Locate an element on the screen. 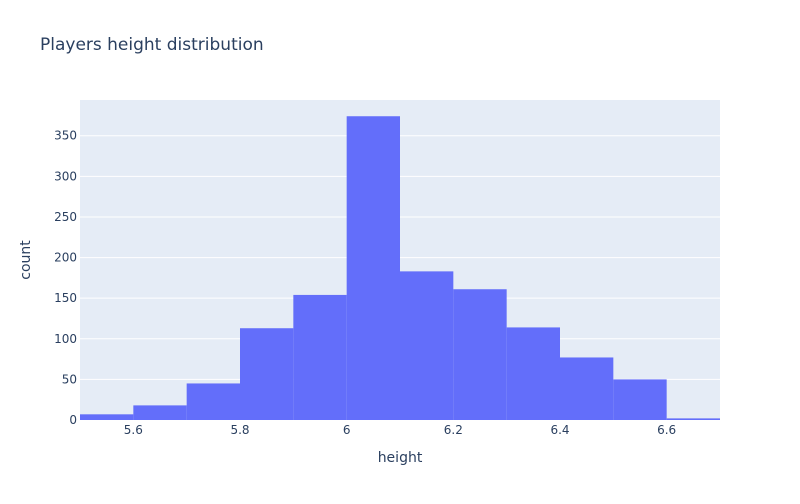 The height and width of the screenshot is (504, 800). x-tick-label: 6.4 is located at coordinates (559, 430).